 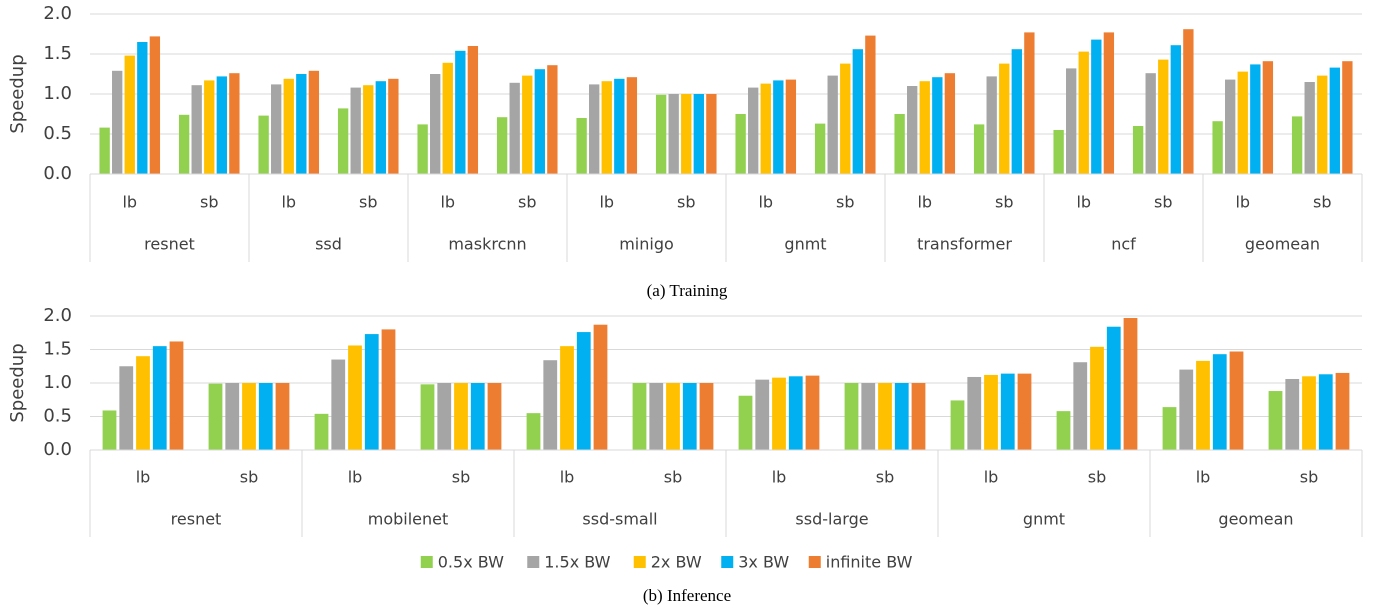 I want to click on group-label: geomean, so click(x=1255, y=519).